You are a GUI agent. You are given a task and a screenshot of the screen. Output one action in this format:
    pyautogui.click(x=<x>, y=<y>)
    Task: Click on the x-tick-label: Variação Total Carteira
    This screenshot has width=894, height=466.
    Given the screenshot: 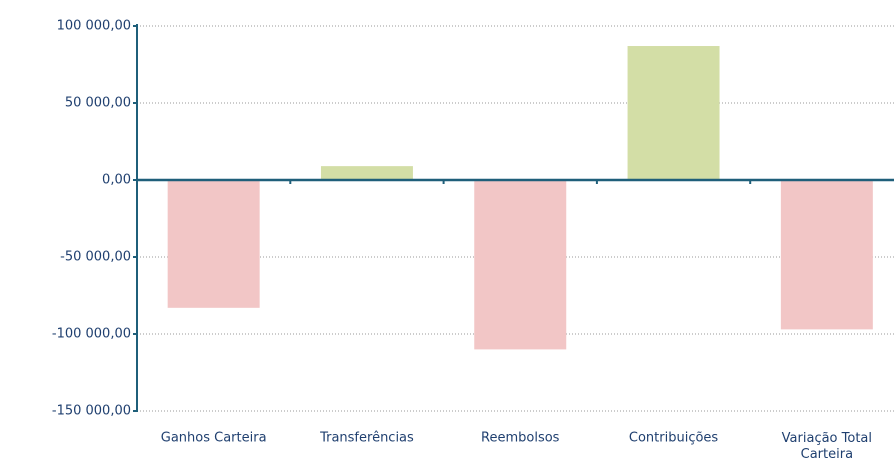 What is the action you would take?
    pyautogui.click(x=827, y=446)
    